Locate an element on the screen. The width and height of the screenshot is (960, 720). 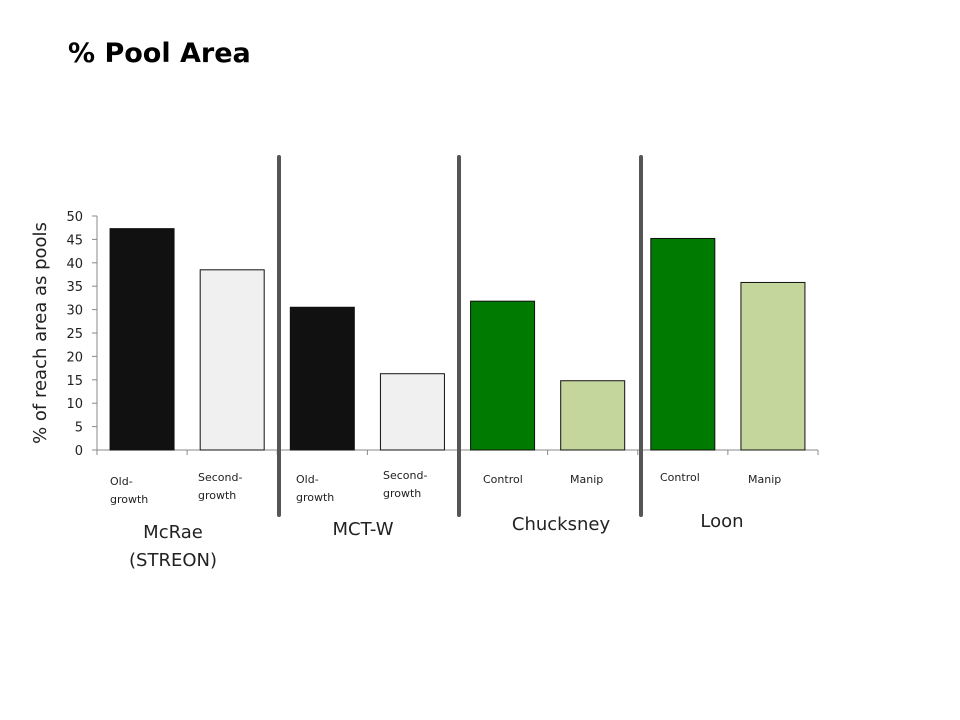
y-tick-label: 0 is located at coordinates (79, 451).